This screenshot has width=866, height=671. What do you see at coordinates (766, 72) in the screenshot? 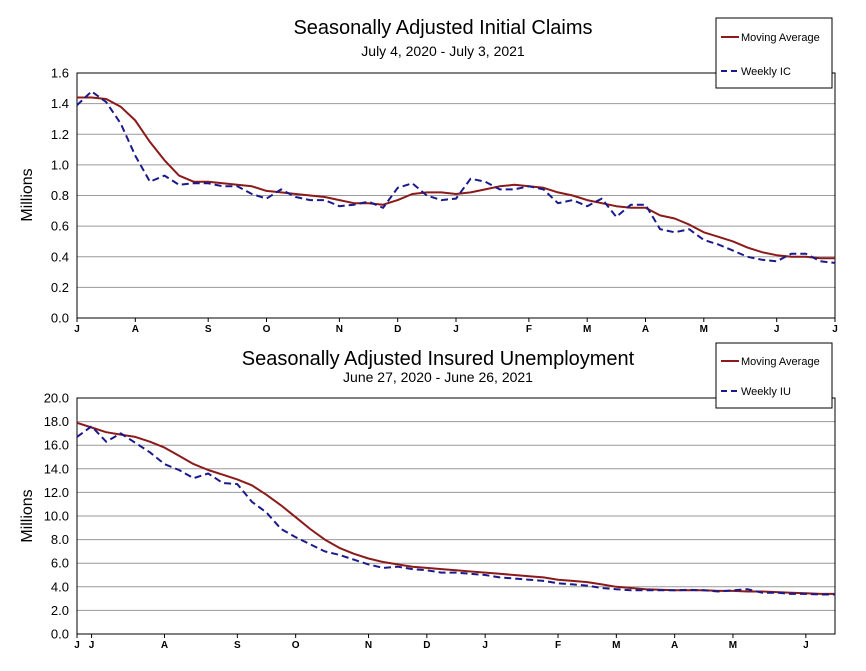
I see `legend-label-weekly-ic: Weekly IC` at bounding box center [766, 72].